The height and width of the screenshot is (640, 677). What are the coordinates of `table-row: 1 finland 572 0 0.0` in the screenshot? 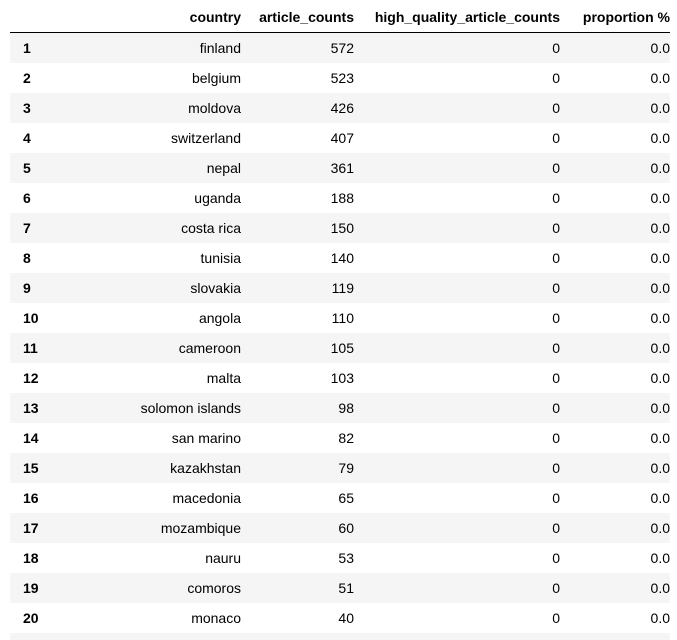 It's located at (340, 47).